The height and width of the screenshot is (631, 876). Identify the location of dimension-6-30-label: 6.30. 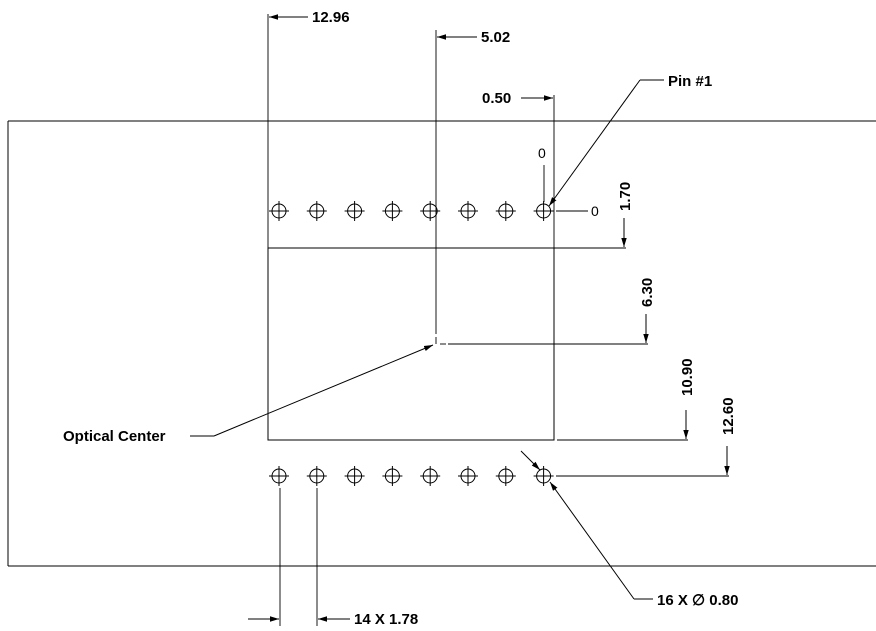
(647, 292).